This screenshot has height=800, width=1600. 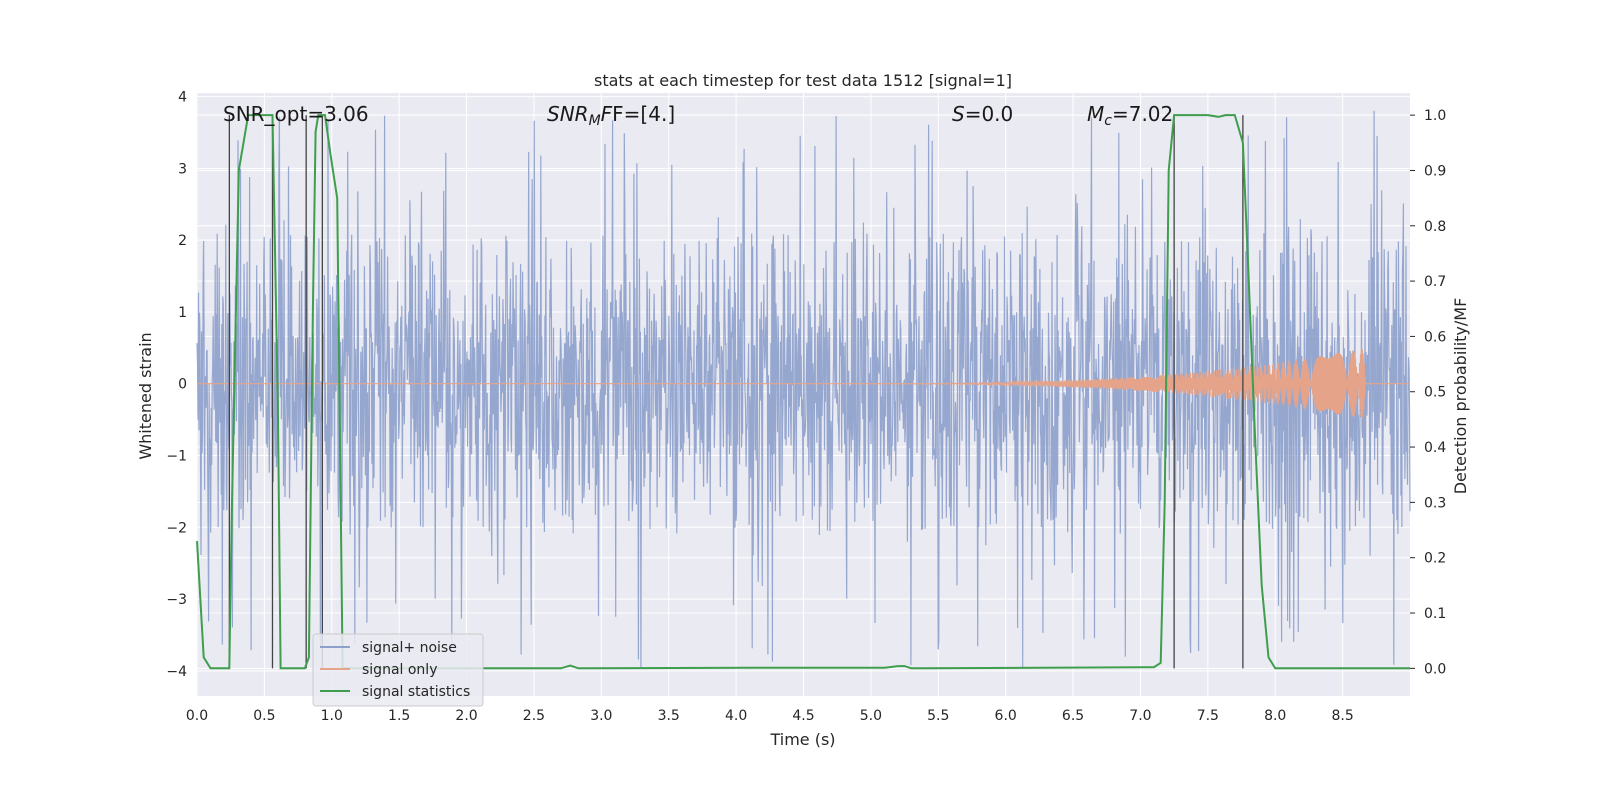 I want to click on x-tick-label: 1.0, so click(x=332, y=716).